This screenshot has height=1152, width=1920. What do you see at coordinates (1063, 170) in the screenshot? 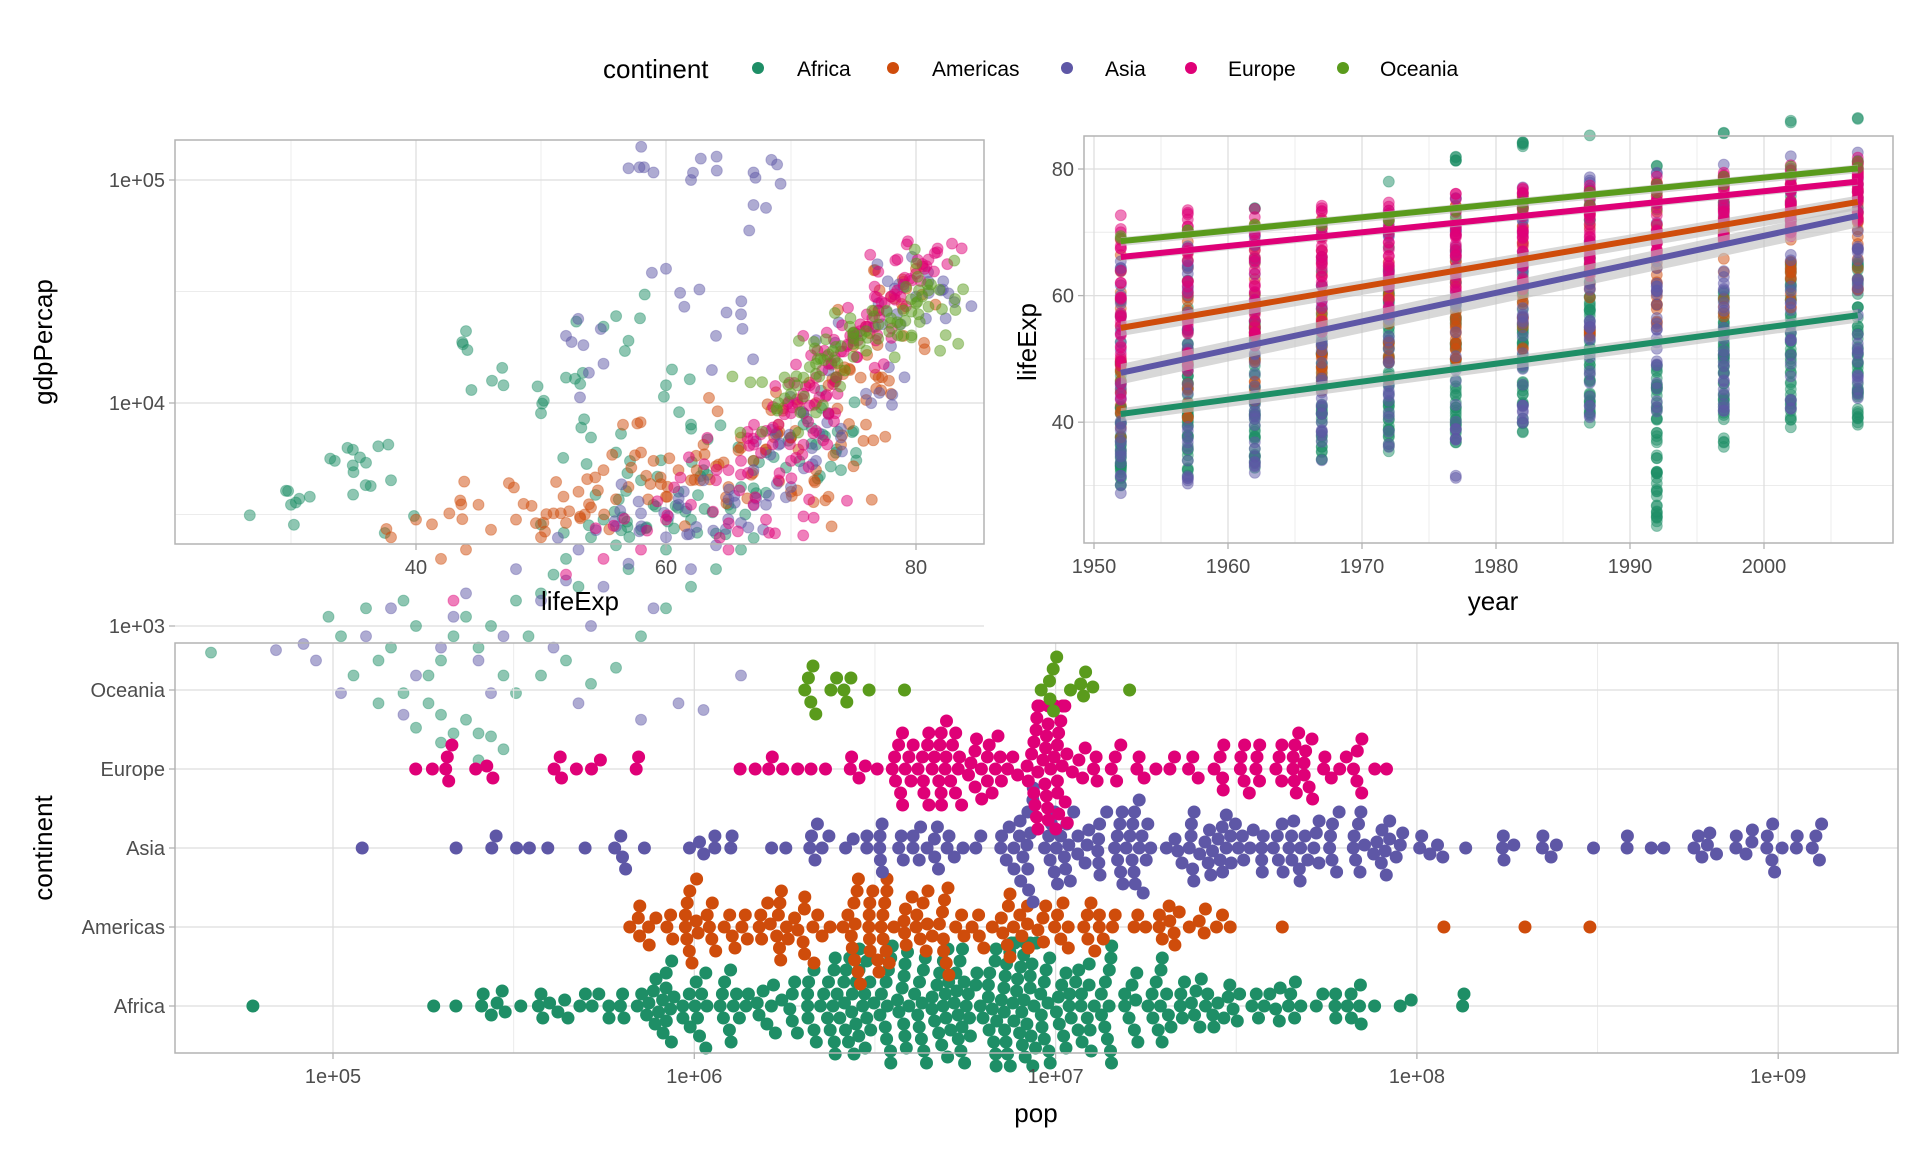
I see `y-tick-label: 80` at bounding box center [1063, 170].